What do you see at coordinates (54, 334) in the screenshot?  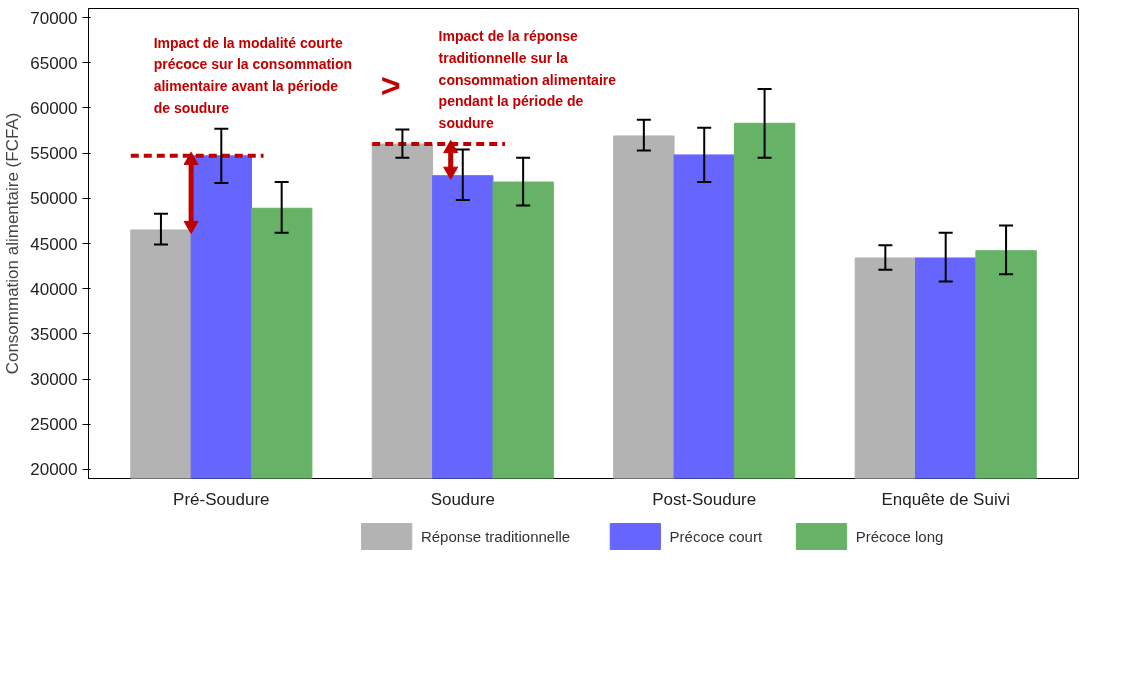 I see `y-tick-label: 35000` at bounding box center [54, 334].